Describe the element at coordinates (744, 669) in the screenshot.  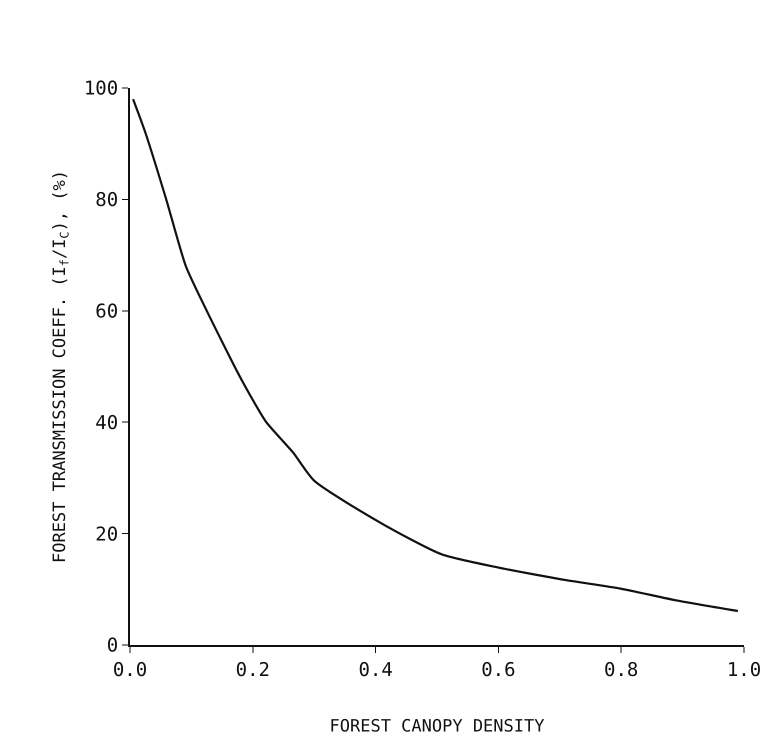
I see `x-tick-label: 1.0` at that location.